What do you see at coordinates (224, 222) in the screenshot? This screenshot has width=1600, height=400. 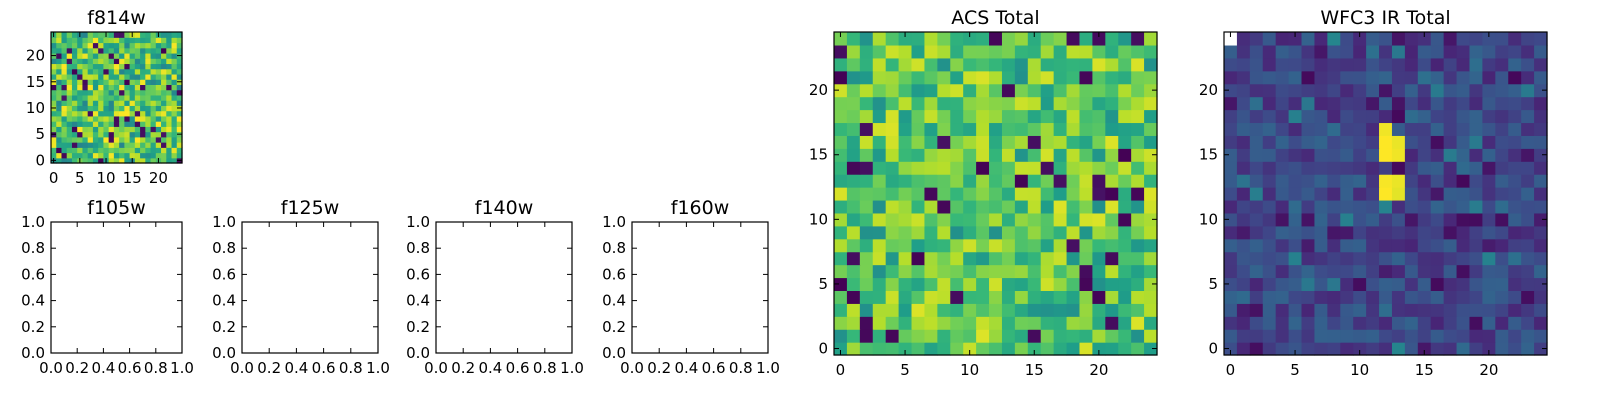 I see `y-tick-label: 1.0` at bounding box center [224, 222].